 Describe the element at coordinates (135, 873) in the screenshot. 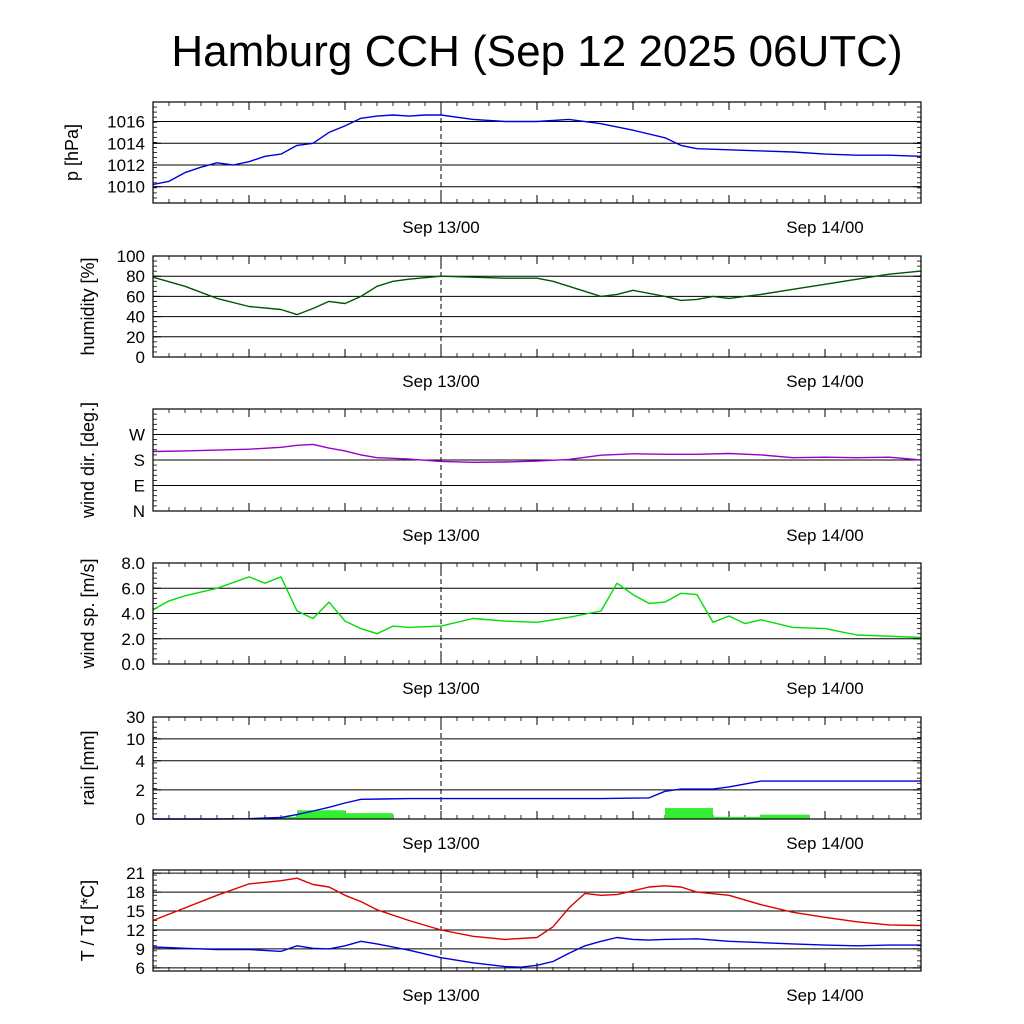

I see `y-tick-label: 21` at that location.